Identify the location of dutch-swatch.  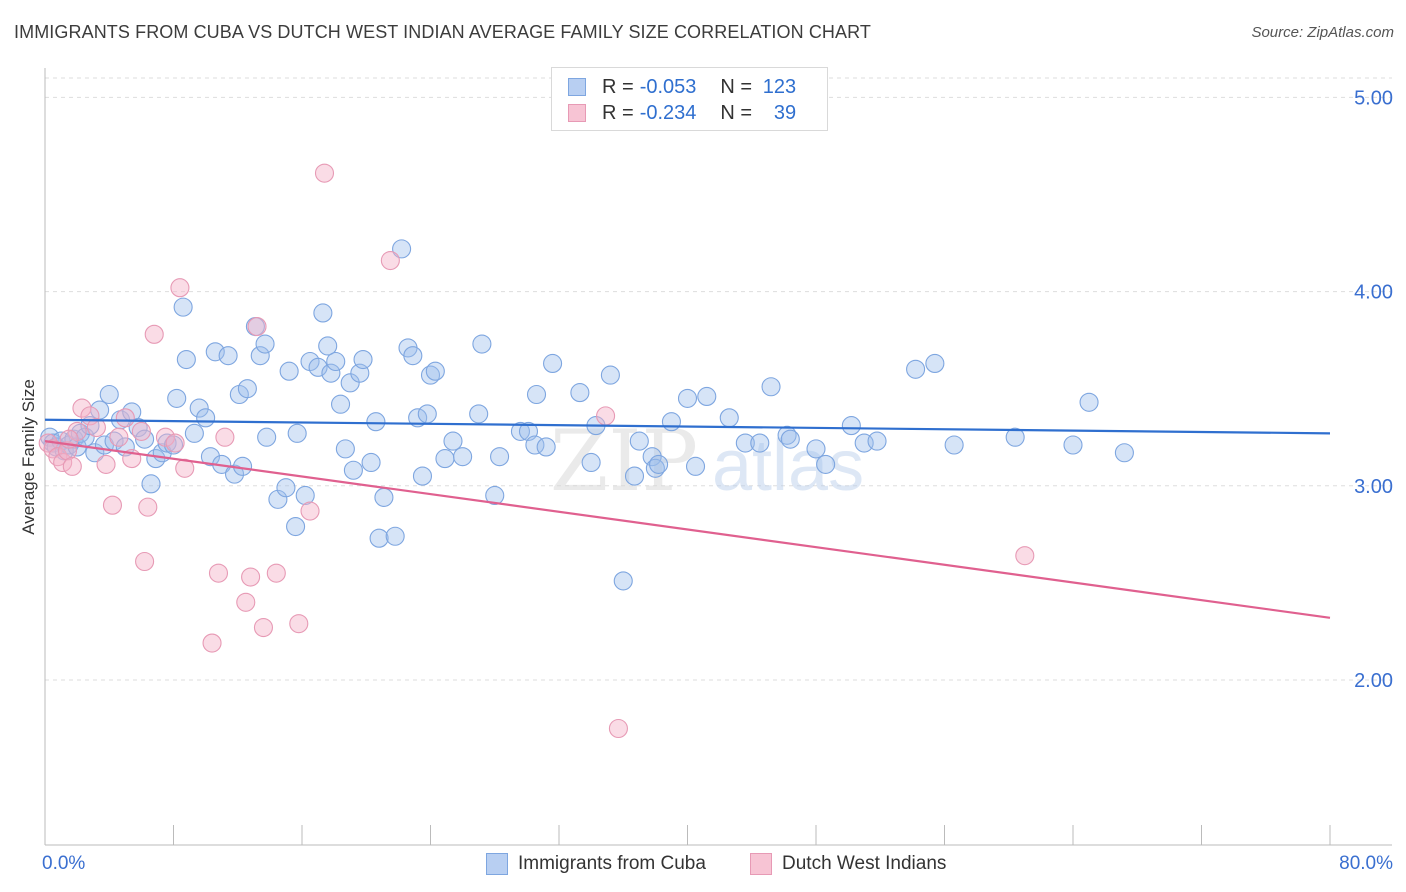
(577, 113).